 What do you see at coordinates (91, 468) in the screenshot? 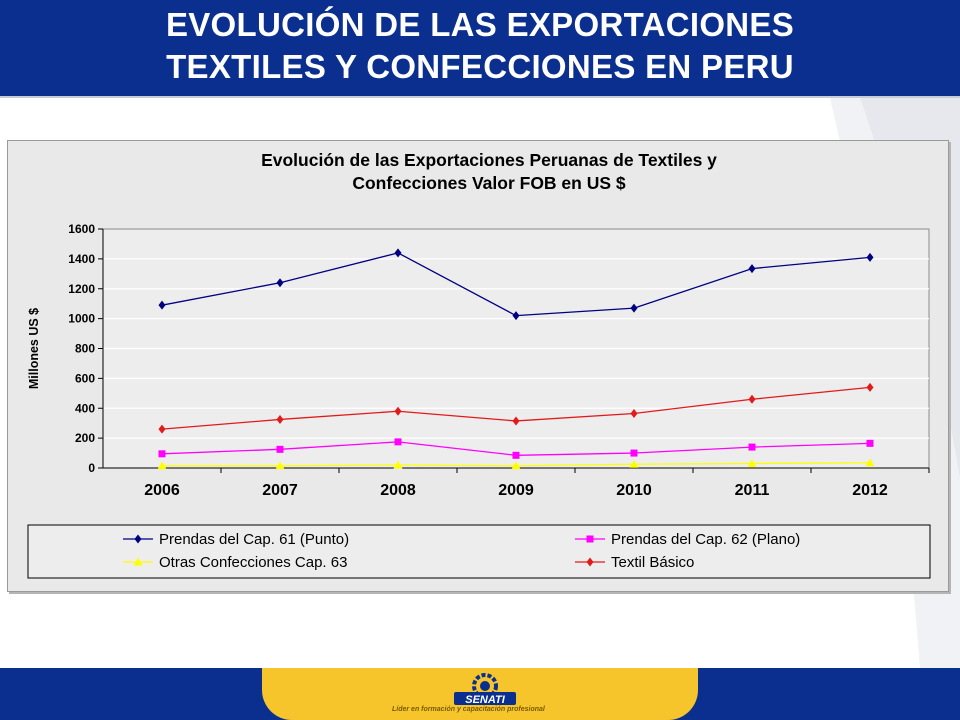
I see `y-tick-label: 0` at bounding box center [91, 468].